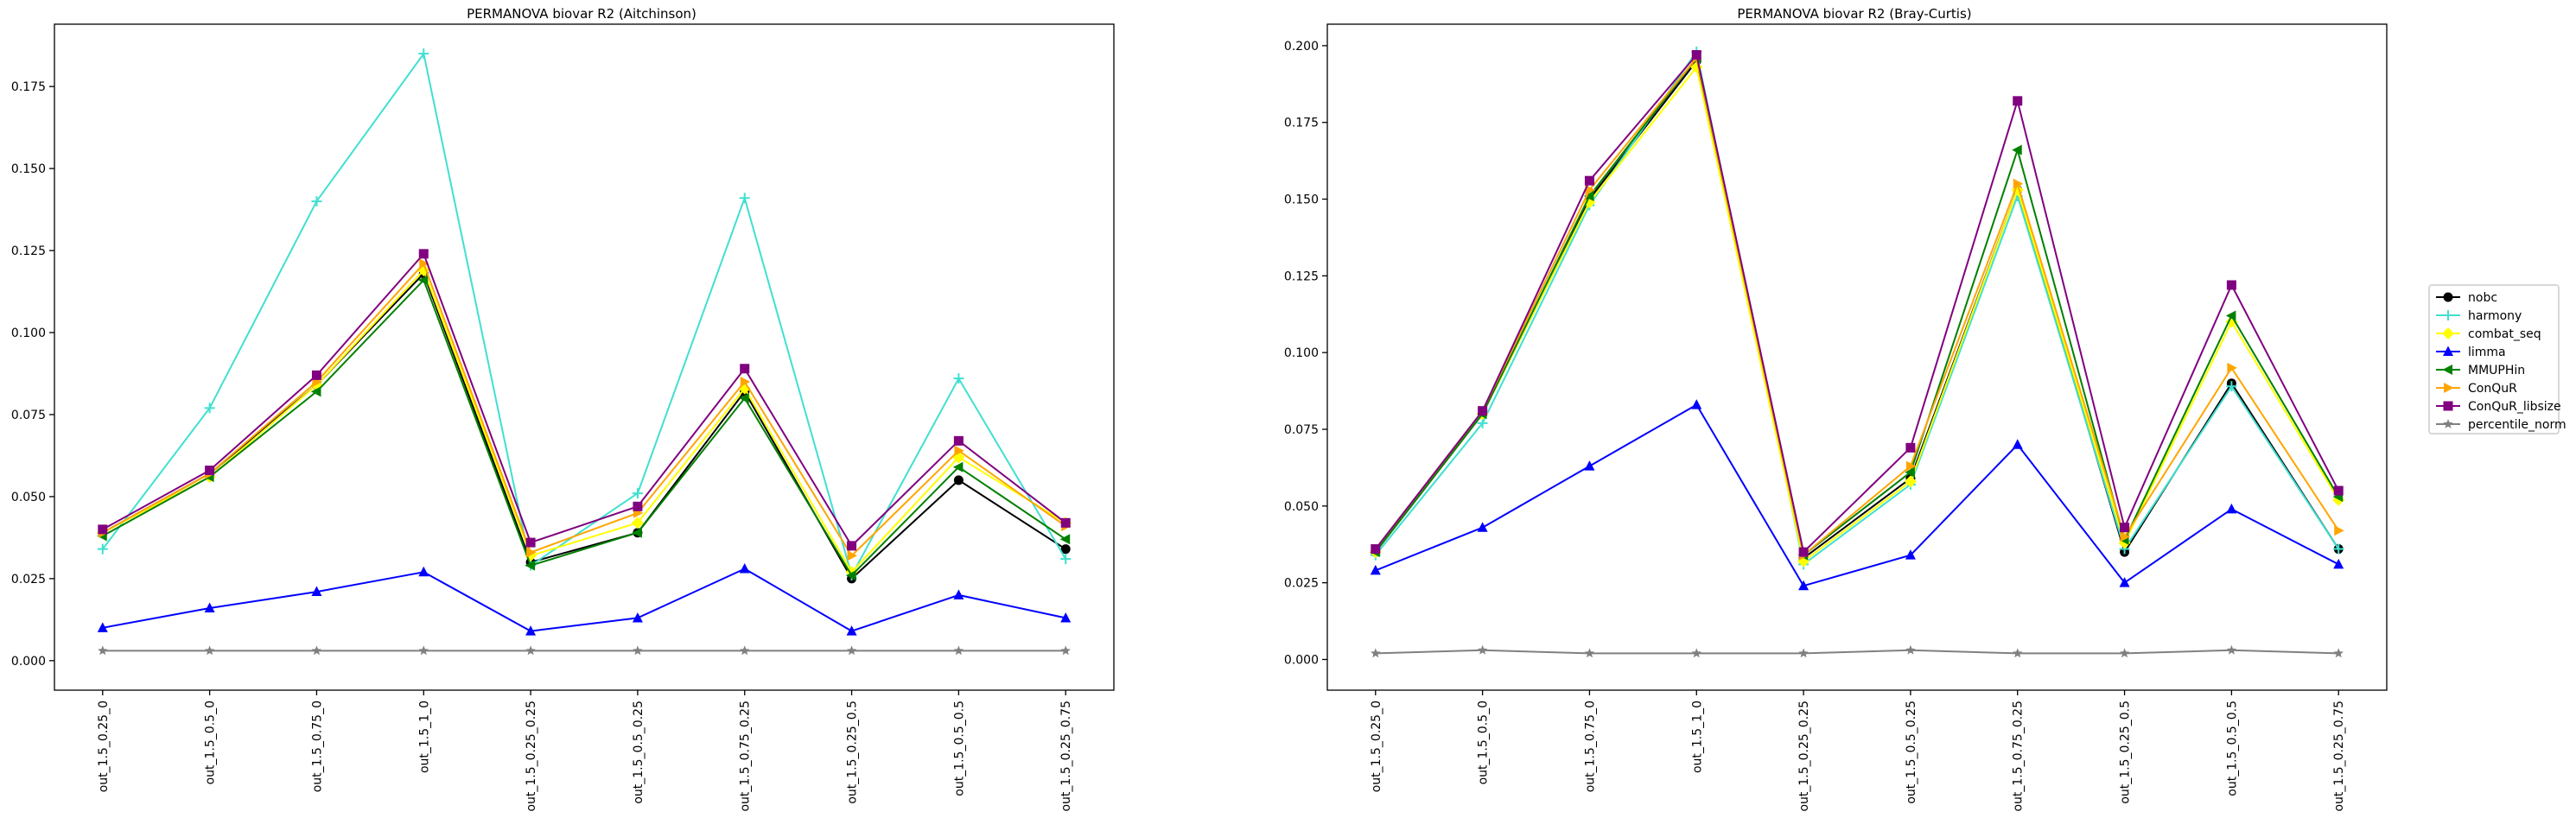 This screenshot has width=2576, height=818. Describe the element at coordinates (2476, 389) in the screenshot. I see `legend-entry: ConQuR` at that location.